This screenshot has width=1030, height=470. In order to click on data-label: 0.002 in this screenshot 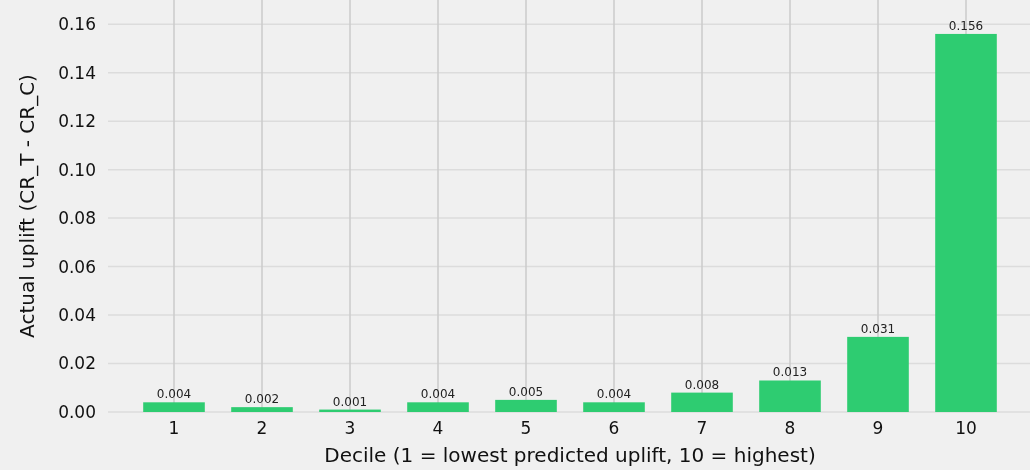, I will do `click(262, 399)`.